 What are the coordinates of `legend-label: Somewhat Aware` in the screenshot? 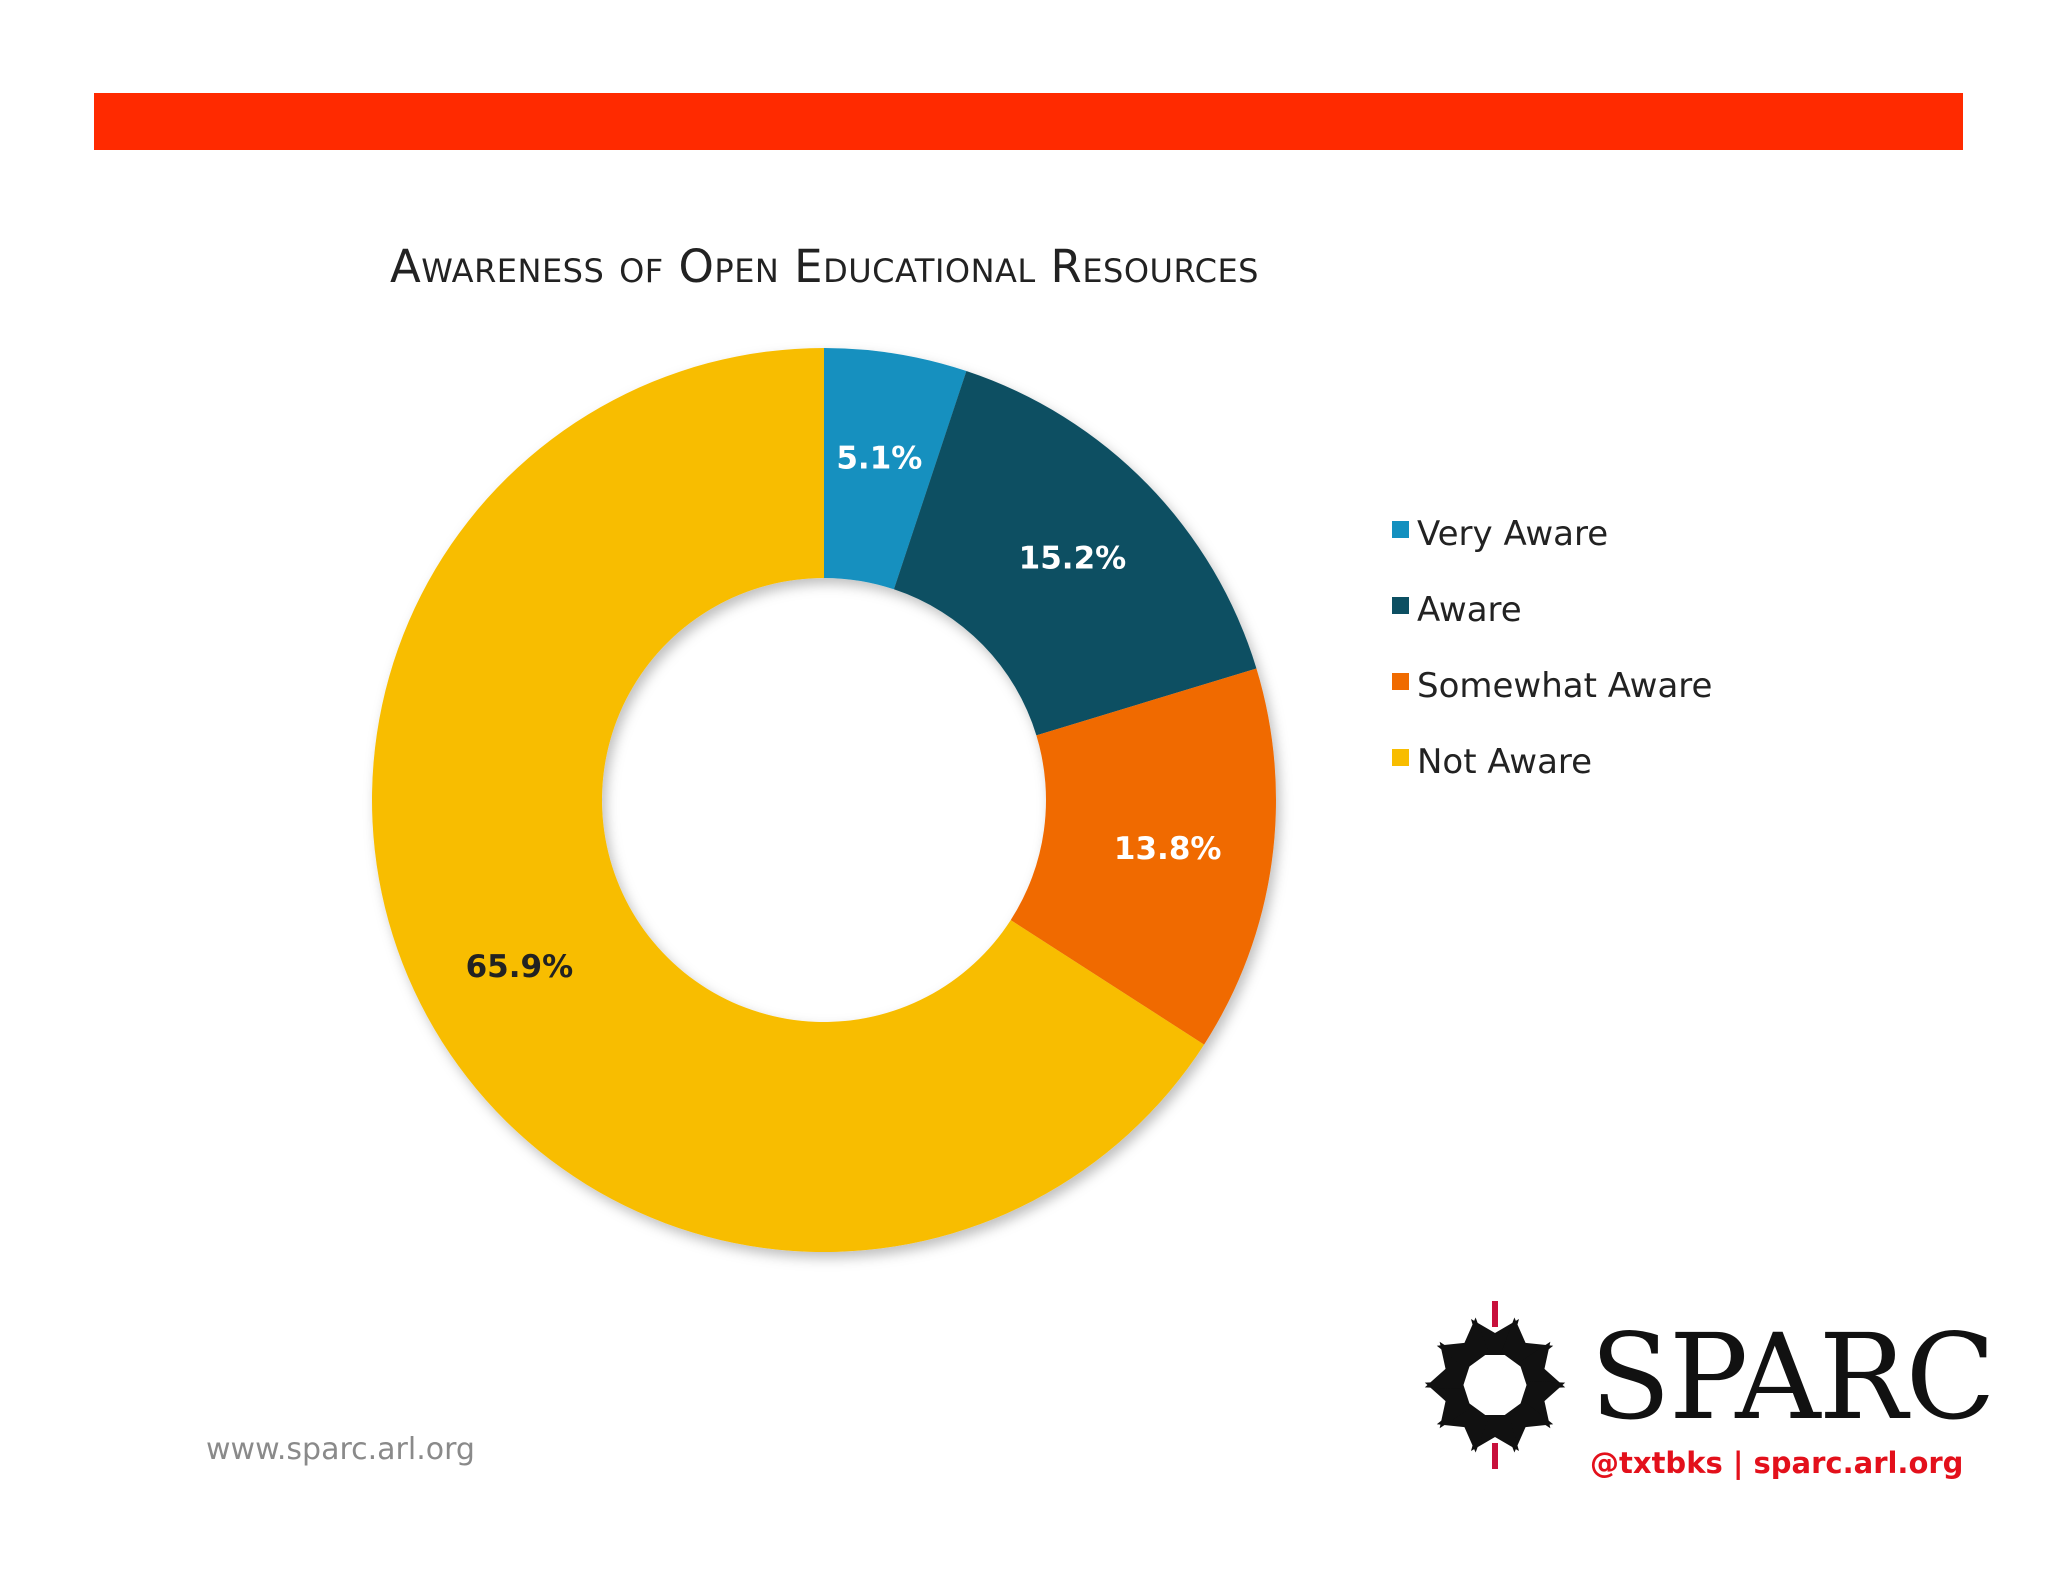 It's located at (1565, 686).